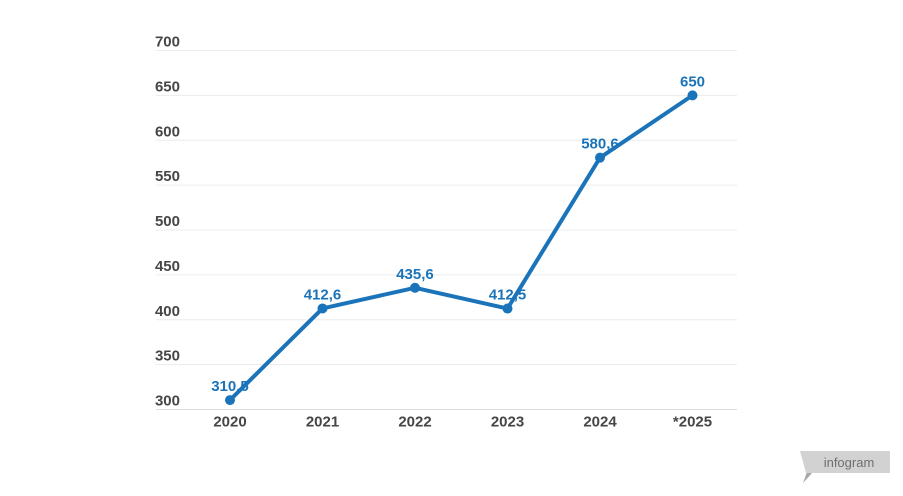 Image resolution: width=903 pixels, height=496 pixels. What do you see at coordinates (322, 422) in the screenshot?
I see `x-axis-label-2021: 2021` at bounding box center [322, 422].